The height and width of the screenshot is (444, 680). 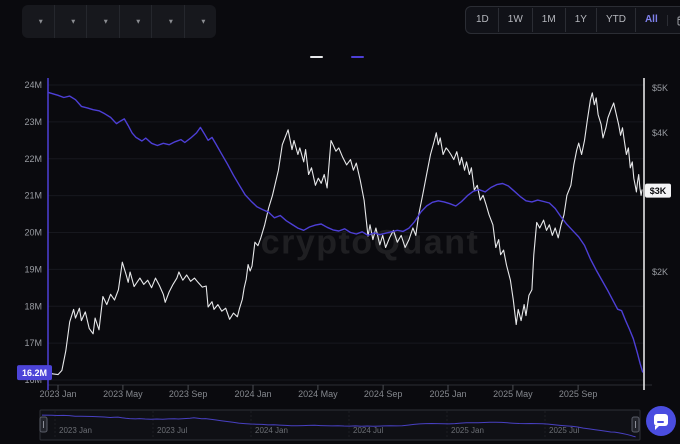 I want to click on legend-item-price-usd, so click(x=319, y=57).